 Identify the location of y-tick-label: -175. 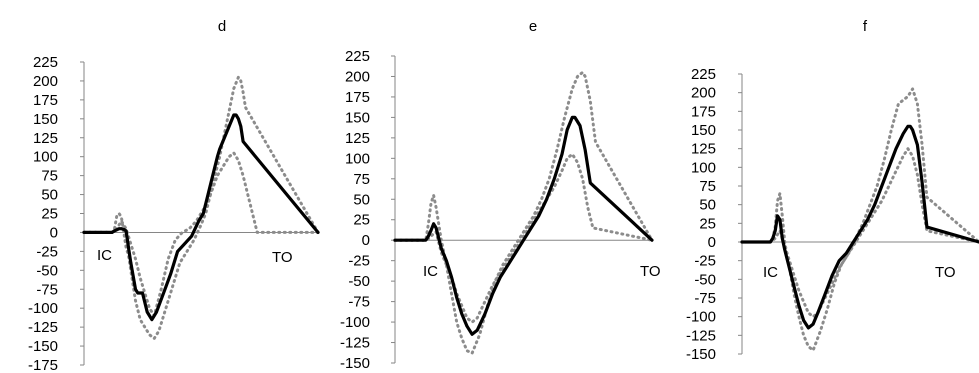
(43, 365).